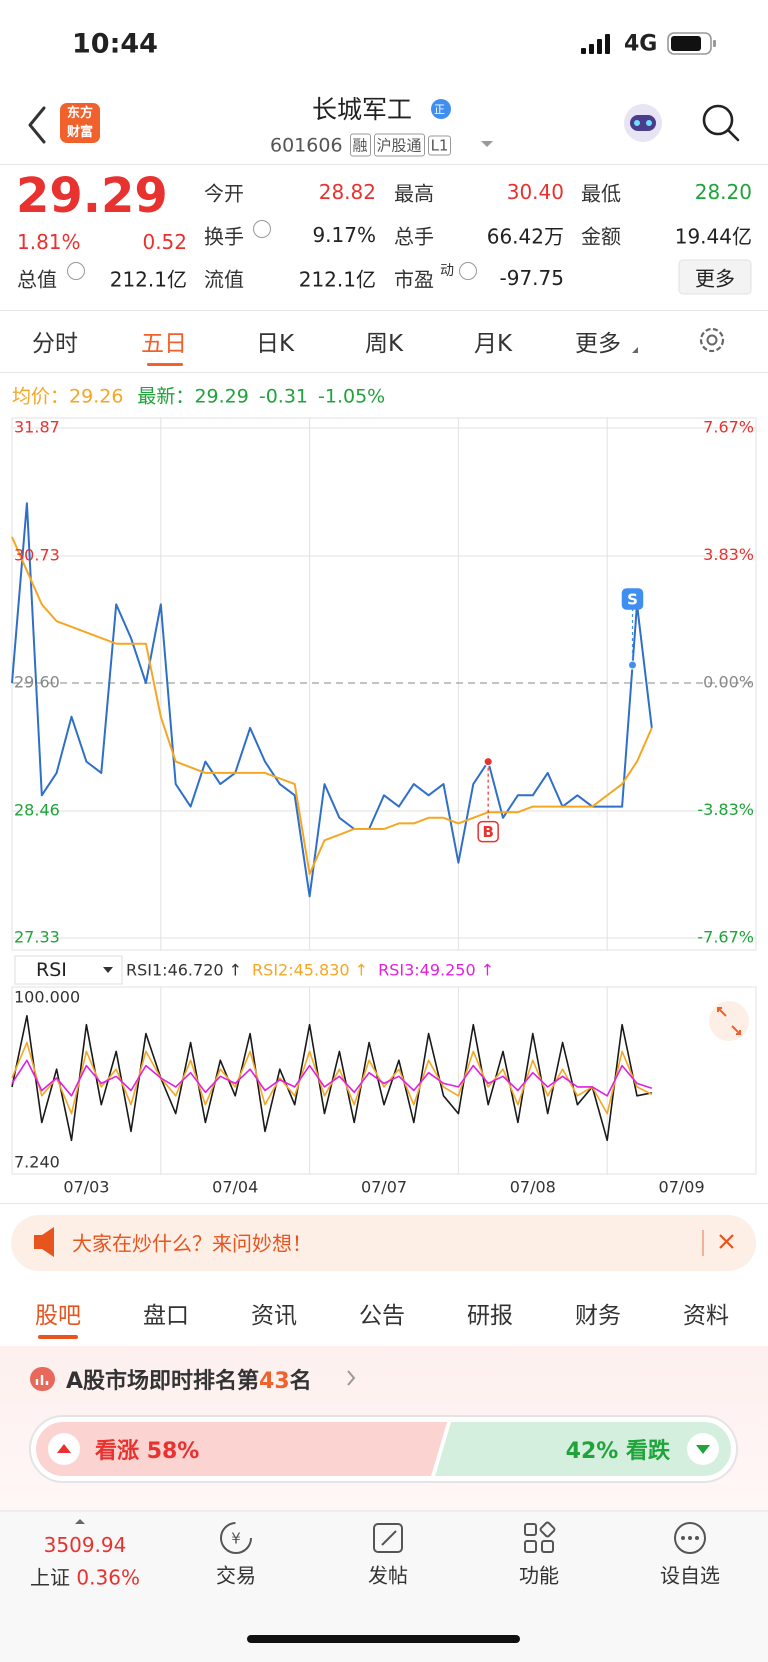 The height and width of the screenshot is (1662, 768). I want to click on banner-bg, so click(383, 1243).